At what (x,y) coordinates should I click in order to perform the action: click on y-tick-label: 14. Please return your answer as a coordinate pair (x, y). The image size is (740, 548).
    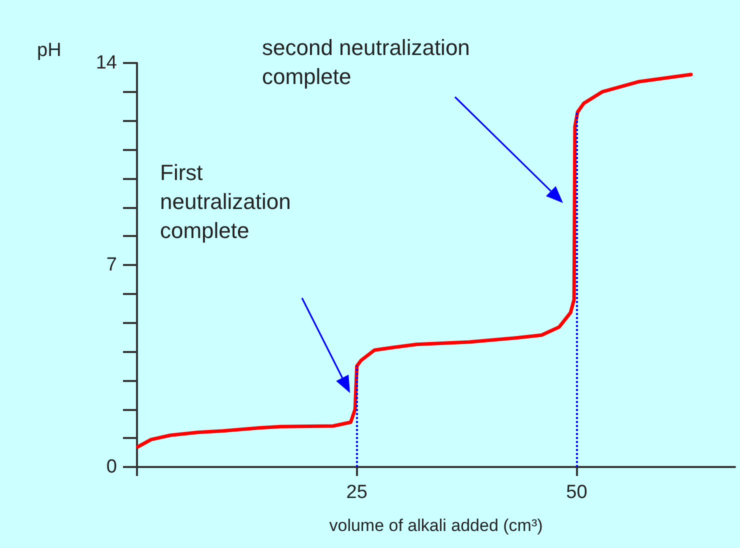
    Looking at the image, I should click on (107, 63).